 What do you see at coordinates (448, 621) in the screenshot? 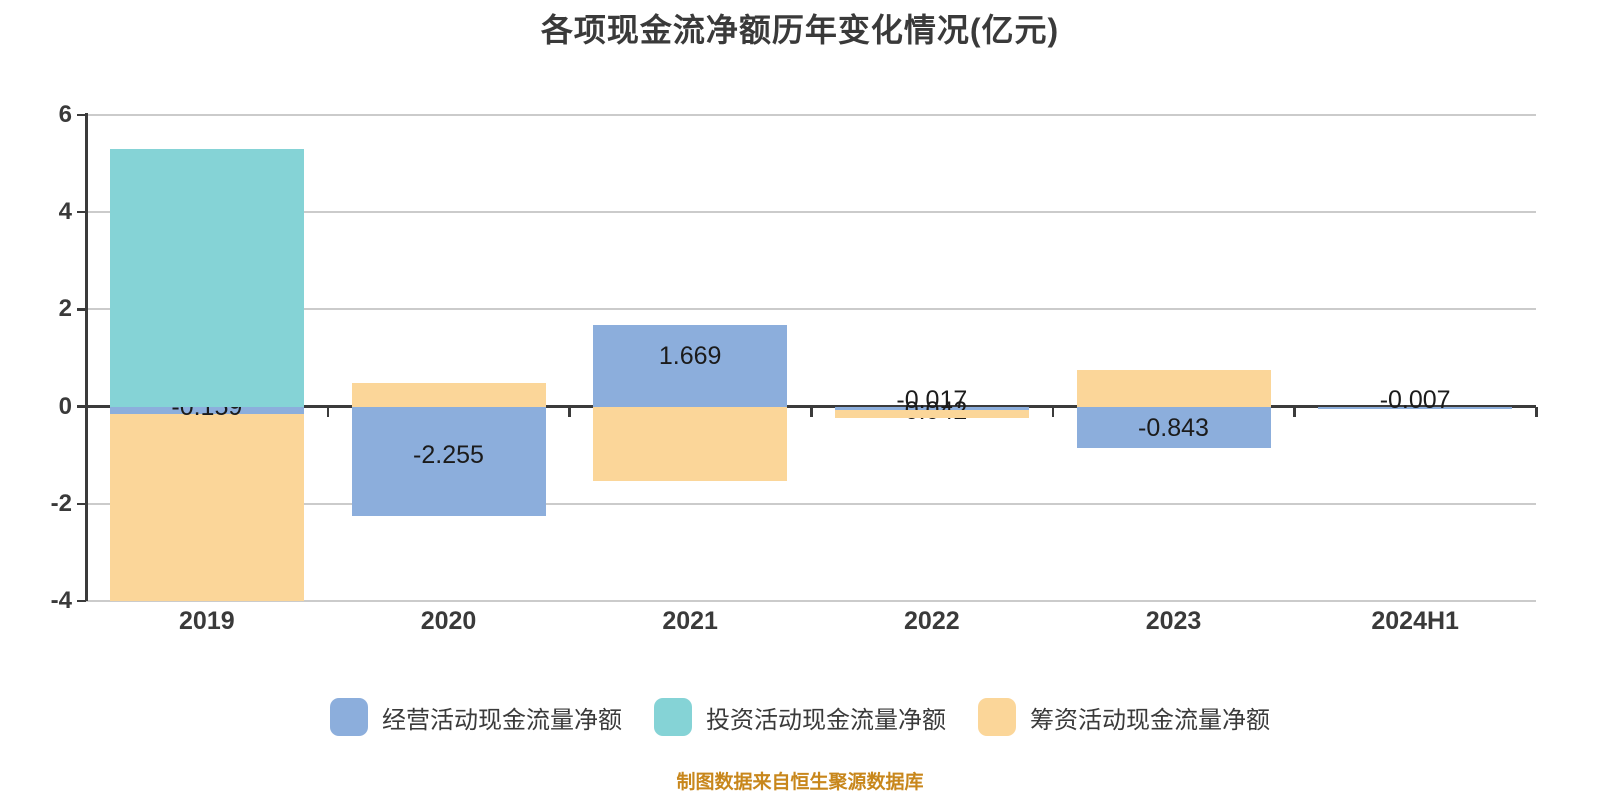
I see `x-axis-label-2020: 2020` at bounding box center [448, 621].